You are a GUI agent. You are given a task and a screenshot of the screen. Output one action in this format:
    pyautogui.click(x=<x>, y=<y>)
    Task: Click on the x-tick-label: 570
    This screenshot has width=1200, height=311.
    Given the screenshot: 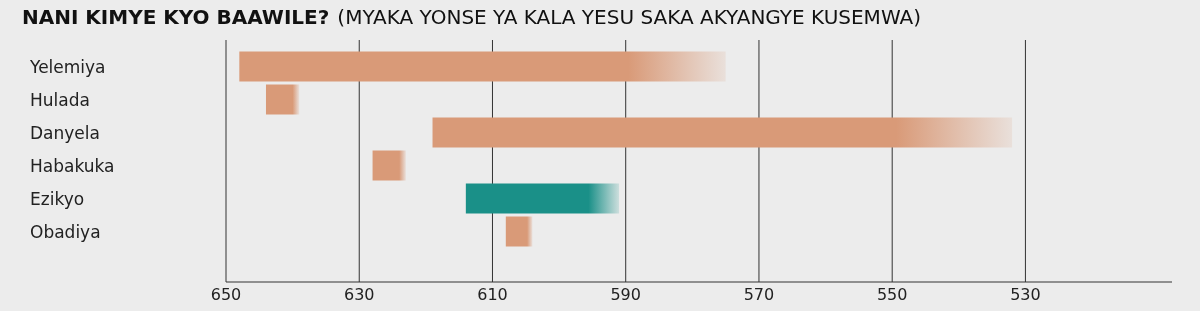 What is the action you would take?
    pyautogui.click(x=759, y=294)
    